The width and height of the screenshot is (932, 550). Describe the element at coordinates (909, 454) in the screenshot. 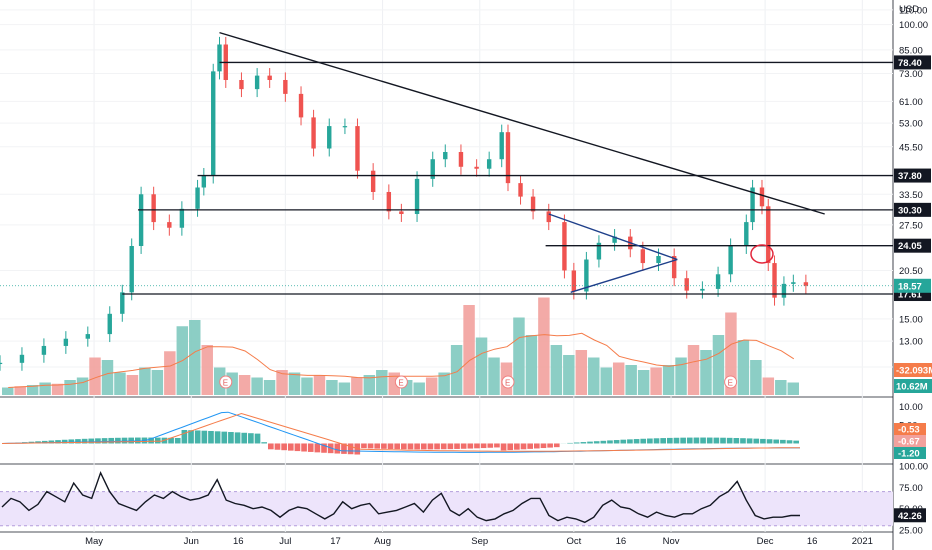

I see `macd-badge-label: -1.20` at that location.